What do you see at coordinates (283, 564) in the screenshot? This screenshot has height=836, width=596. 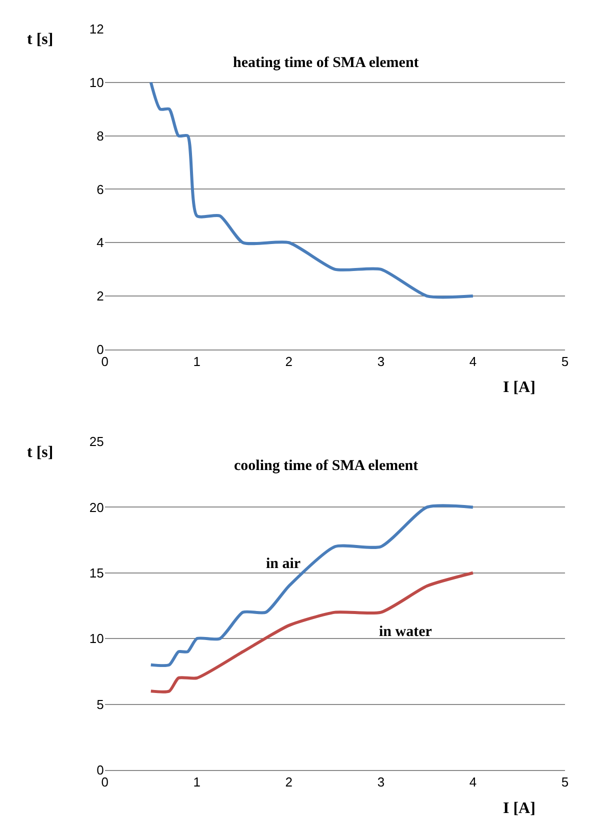 I see `series-label: in air` at bounding box center [283, 564].